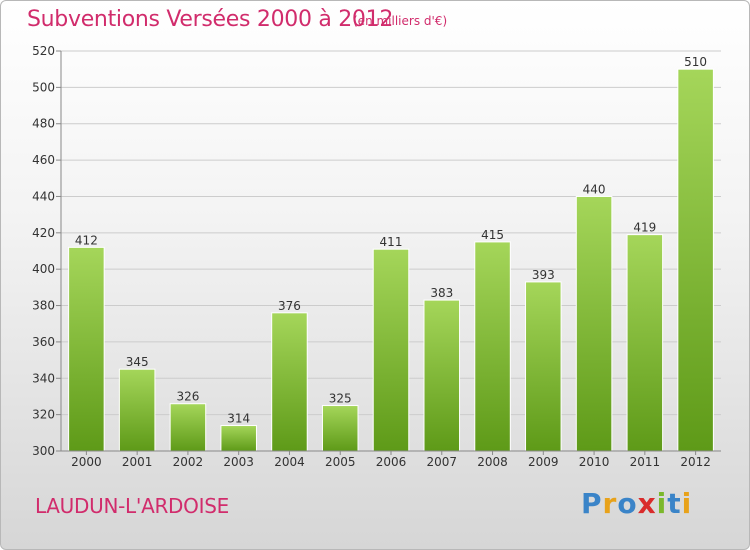  What do you see at coordinates (695, 462) in the screenshot?
I see `x-tick-label: 2012` at bounding box center [695, 462].